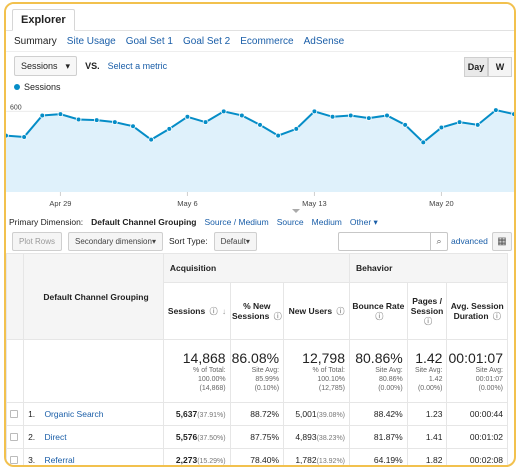 The width and height of the screenshot is (516, 467). What do you see at coordinates (427, 437) in the screenshot?
I see `row-pages-session: 1.41` at bounding box center [427, 437].